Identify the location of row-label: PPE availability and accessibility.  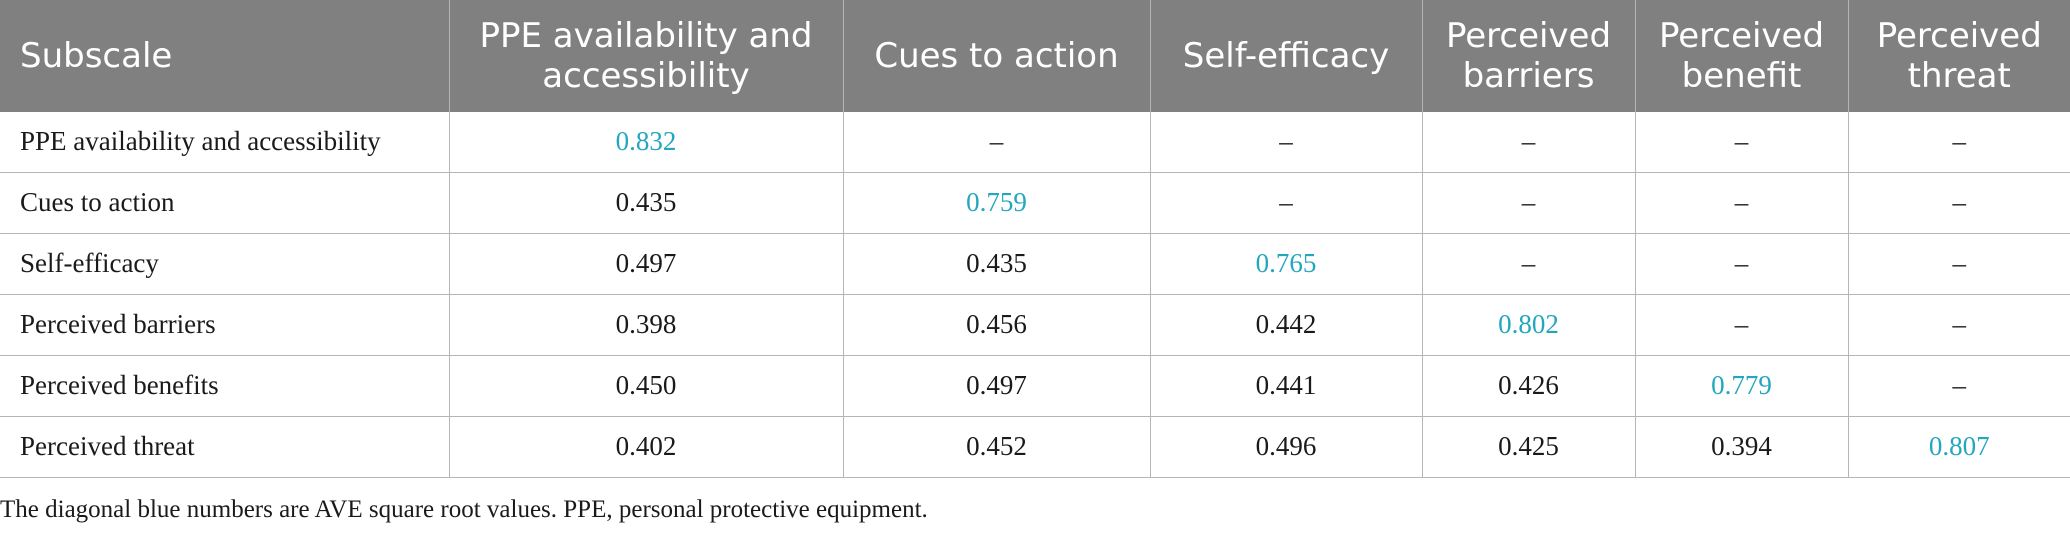
(224, 142).